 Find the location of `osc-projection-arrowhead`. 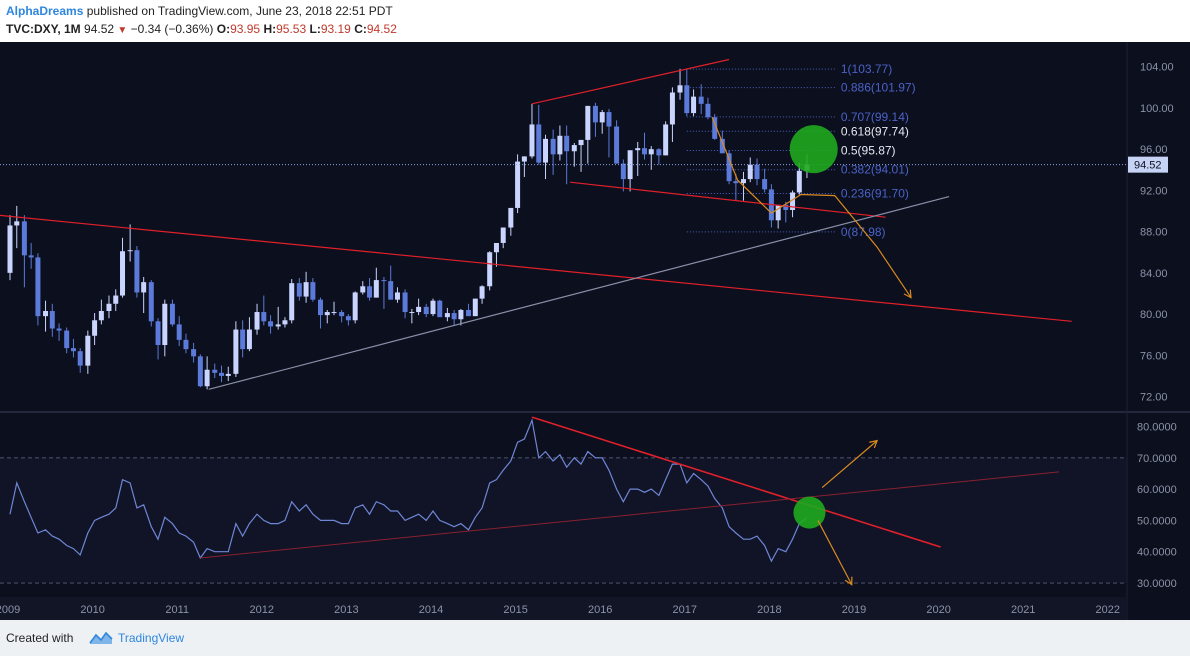

osc-projection-arrowhead is located at coordinates (848, 581).